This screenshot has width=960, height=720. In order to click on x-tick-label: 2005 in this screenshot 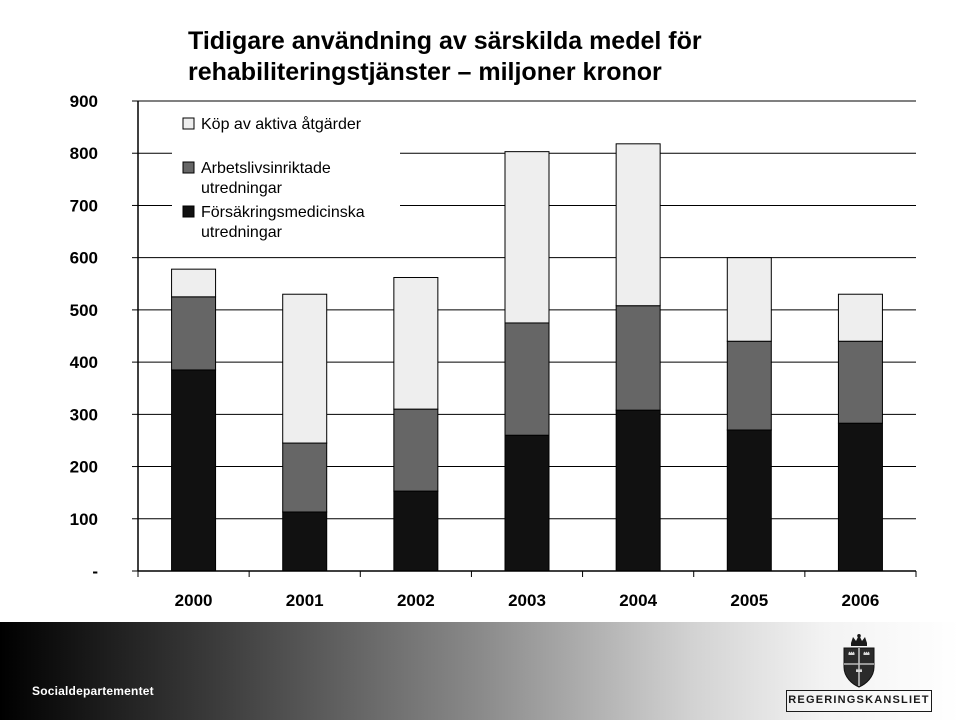, I will do `click(749, 600)`.